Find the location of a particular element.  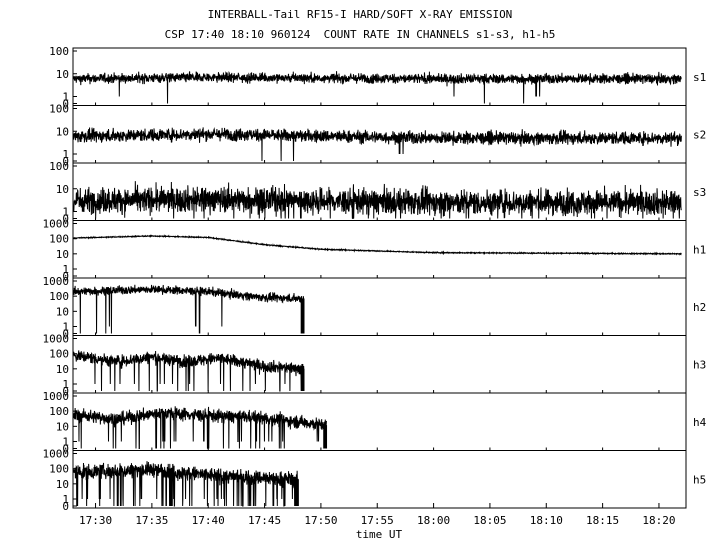

panel-frame-h2 is located at coordinates (379, 306).